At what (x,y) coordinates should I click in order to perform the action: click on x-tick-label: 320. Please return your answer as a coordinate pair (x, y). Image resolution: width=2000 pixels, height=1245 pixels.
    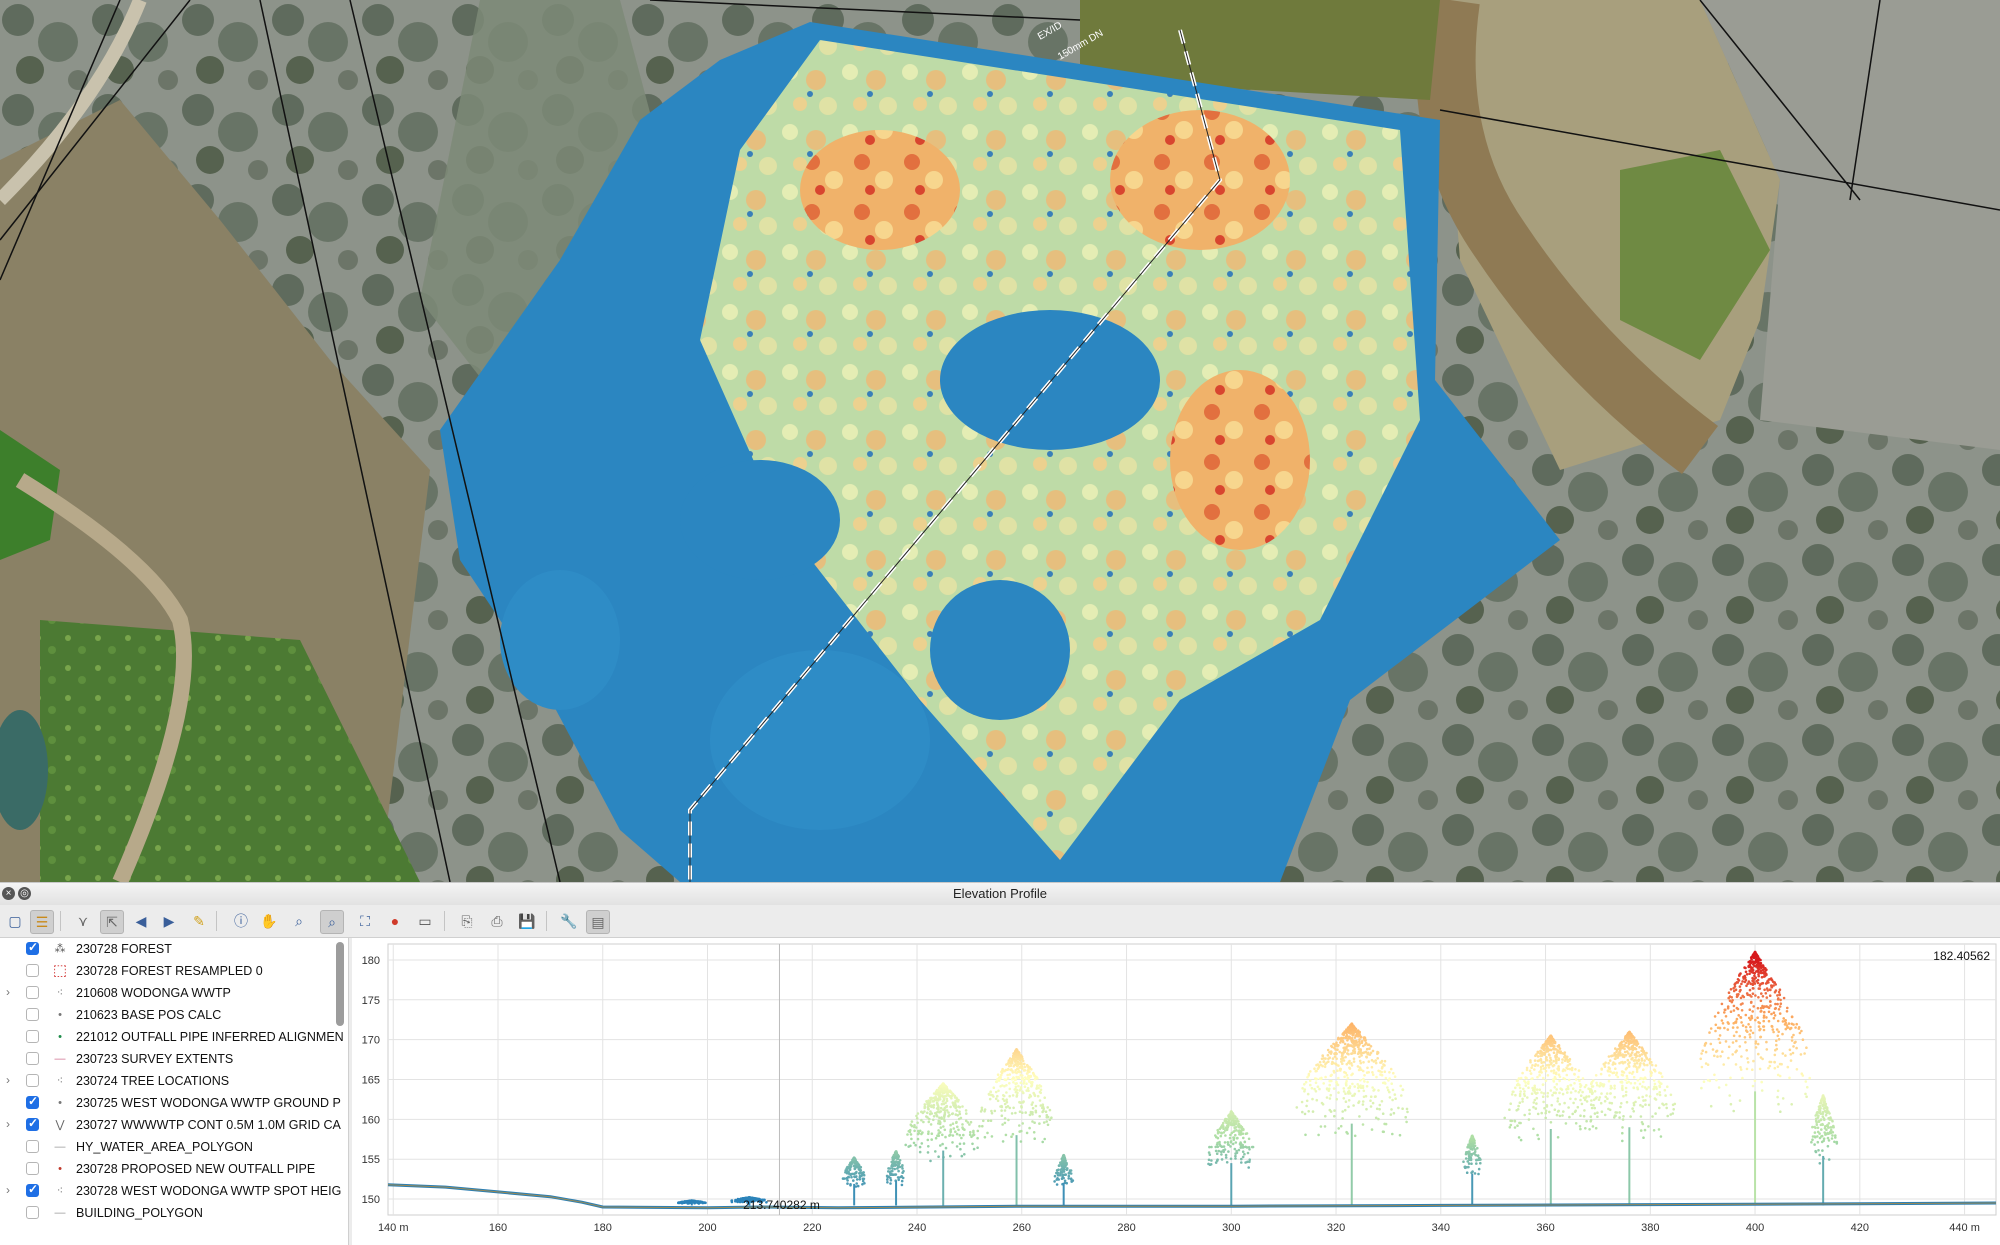
    Looking at the image, I should click on (1336, 1228).